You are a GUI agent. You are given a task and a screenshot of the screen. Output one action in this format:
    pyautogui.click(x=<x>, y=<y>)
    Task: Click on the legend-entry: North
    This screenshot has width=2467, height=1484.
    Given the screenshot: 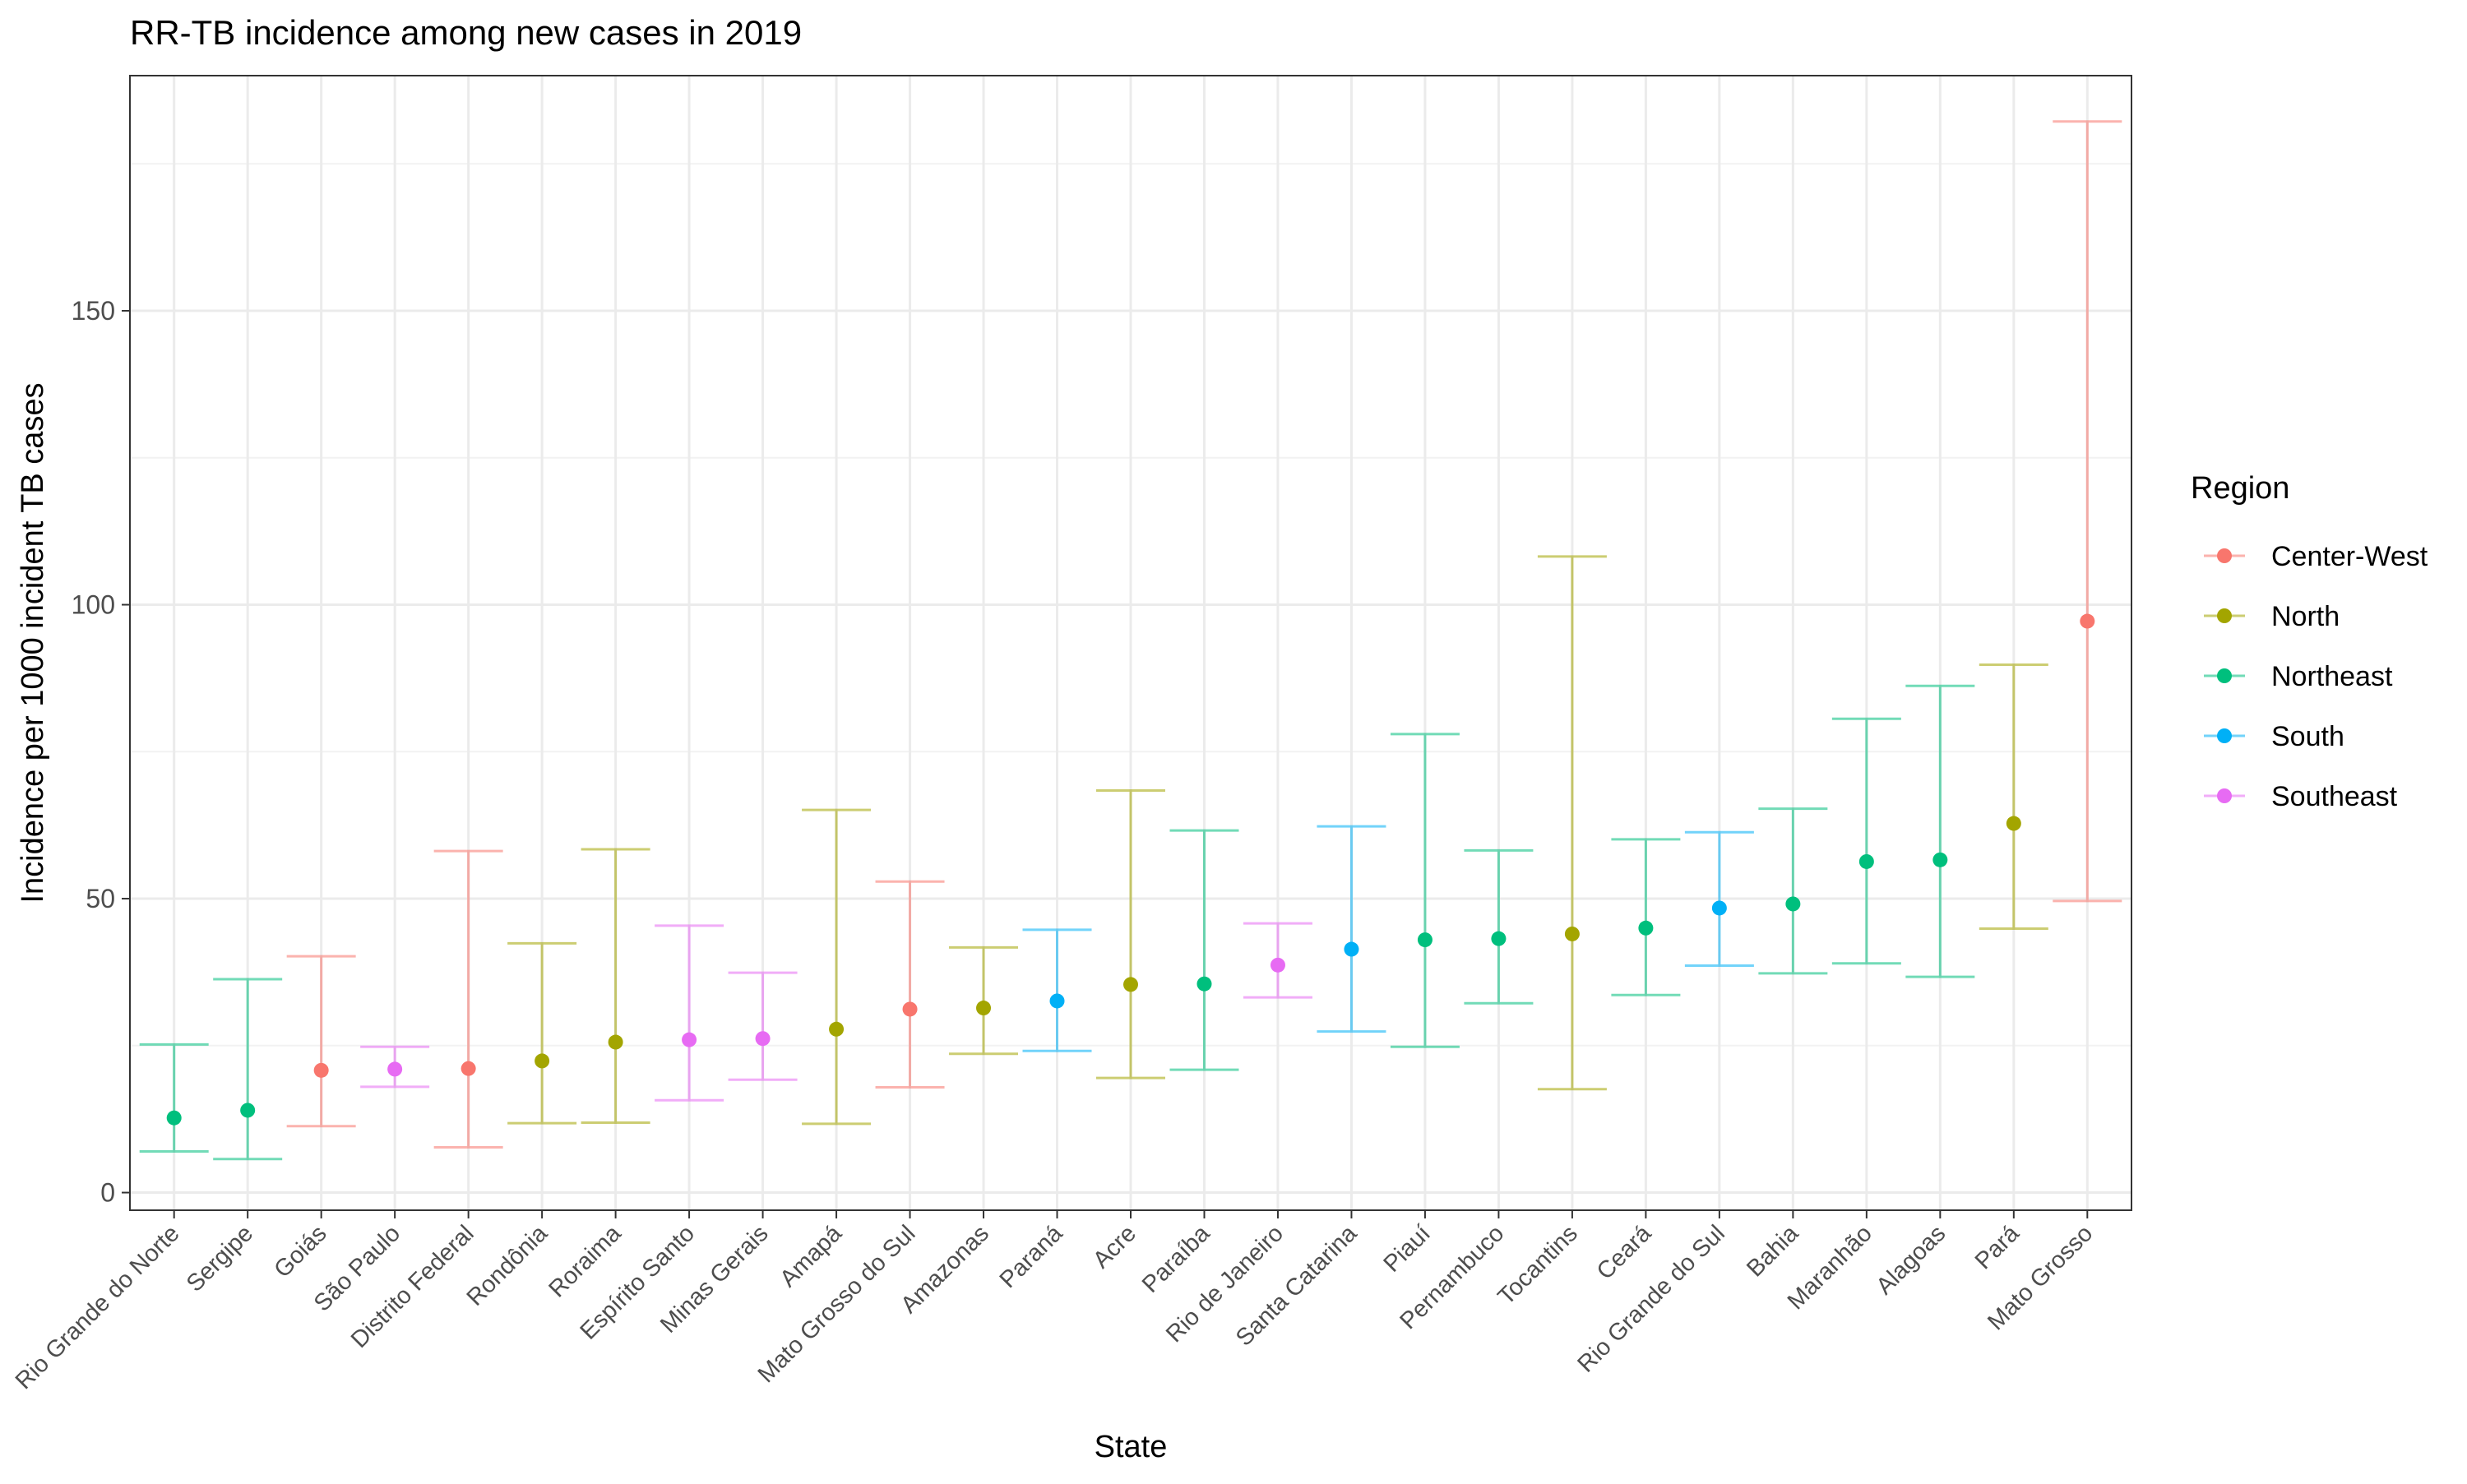 What is the action you would take?
    pyautogui.click(x=2272, y=617)
    